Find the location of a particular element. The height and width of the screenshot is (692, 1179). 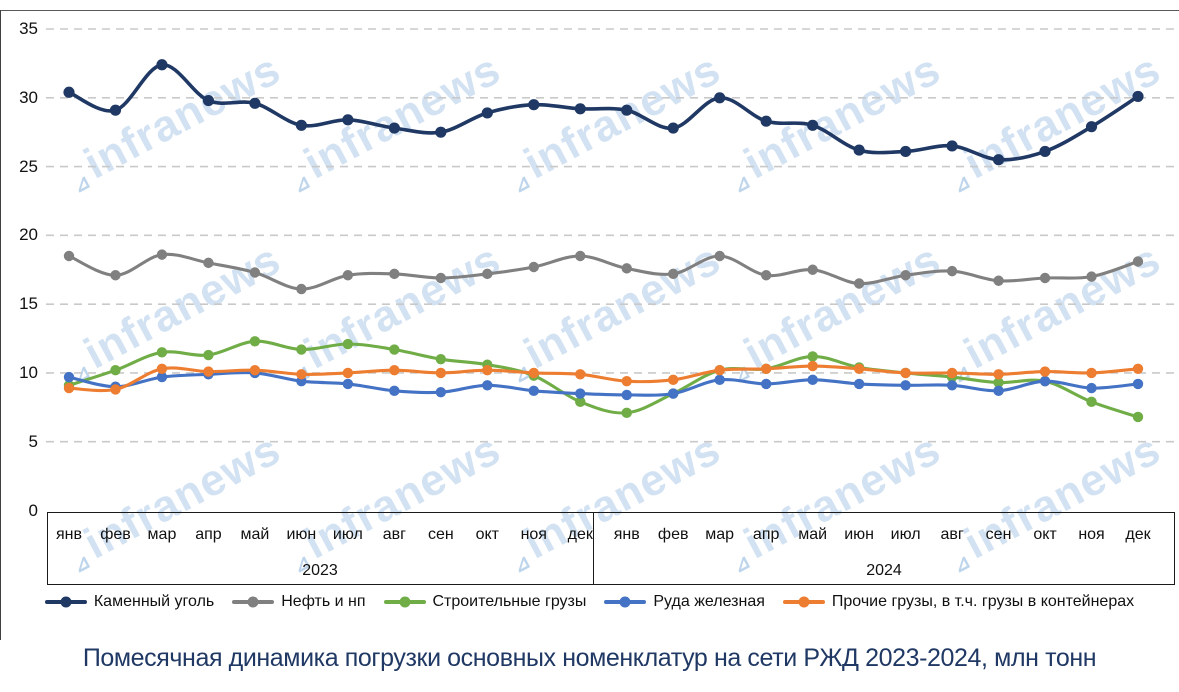

x-tick-label: июл is located at coordinates (347, 534).